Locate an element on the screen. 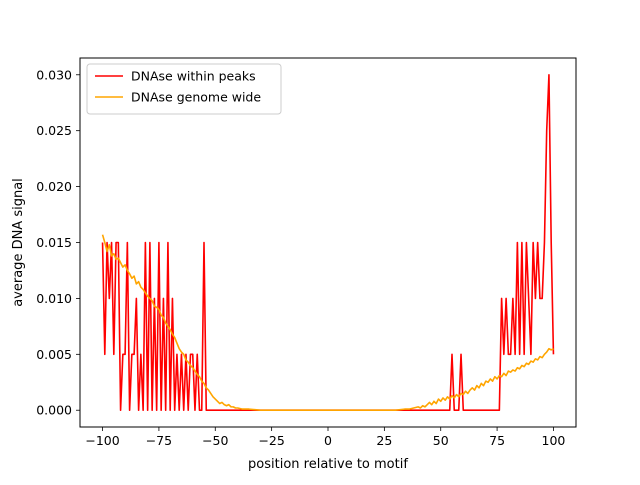  x-tick-label: 100 is located at coordinates (554, 440).